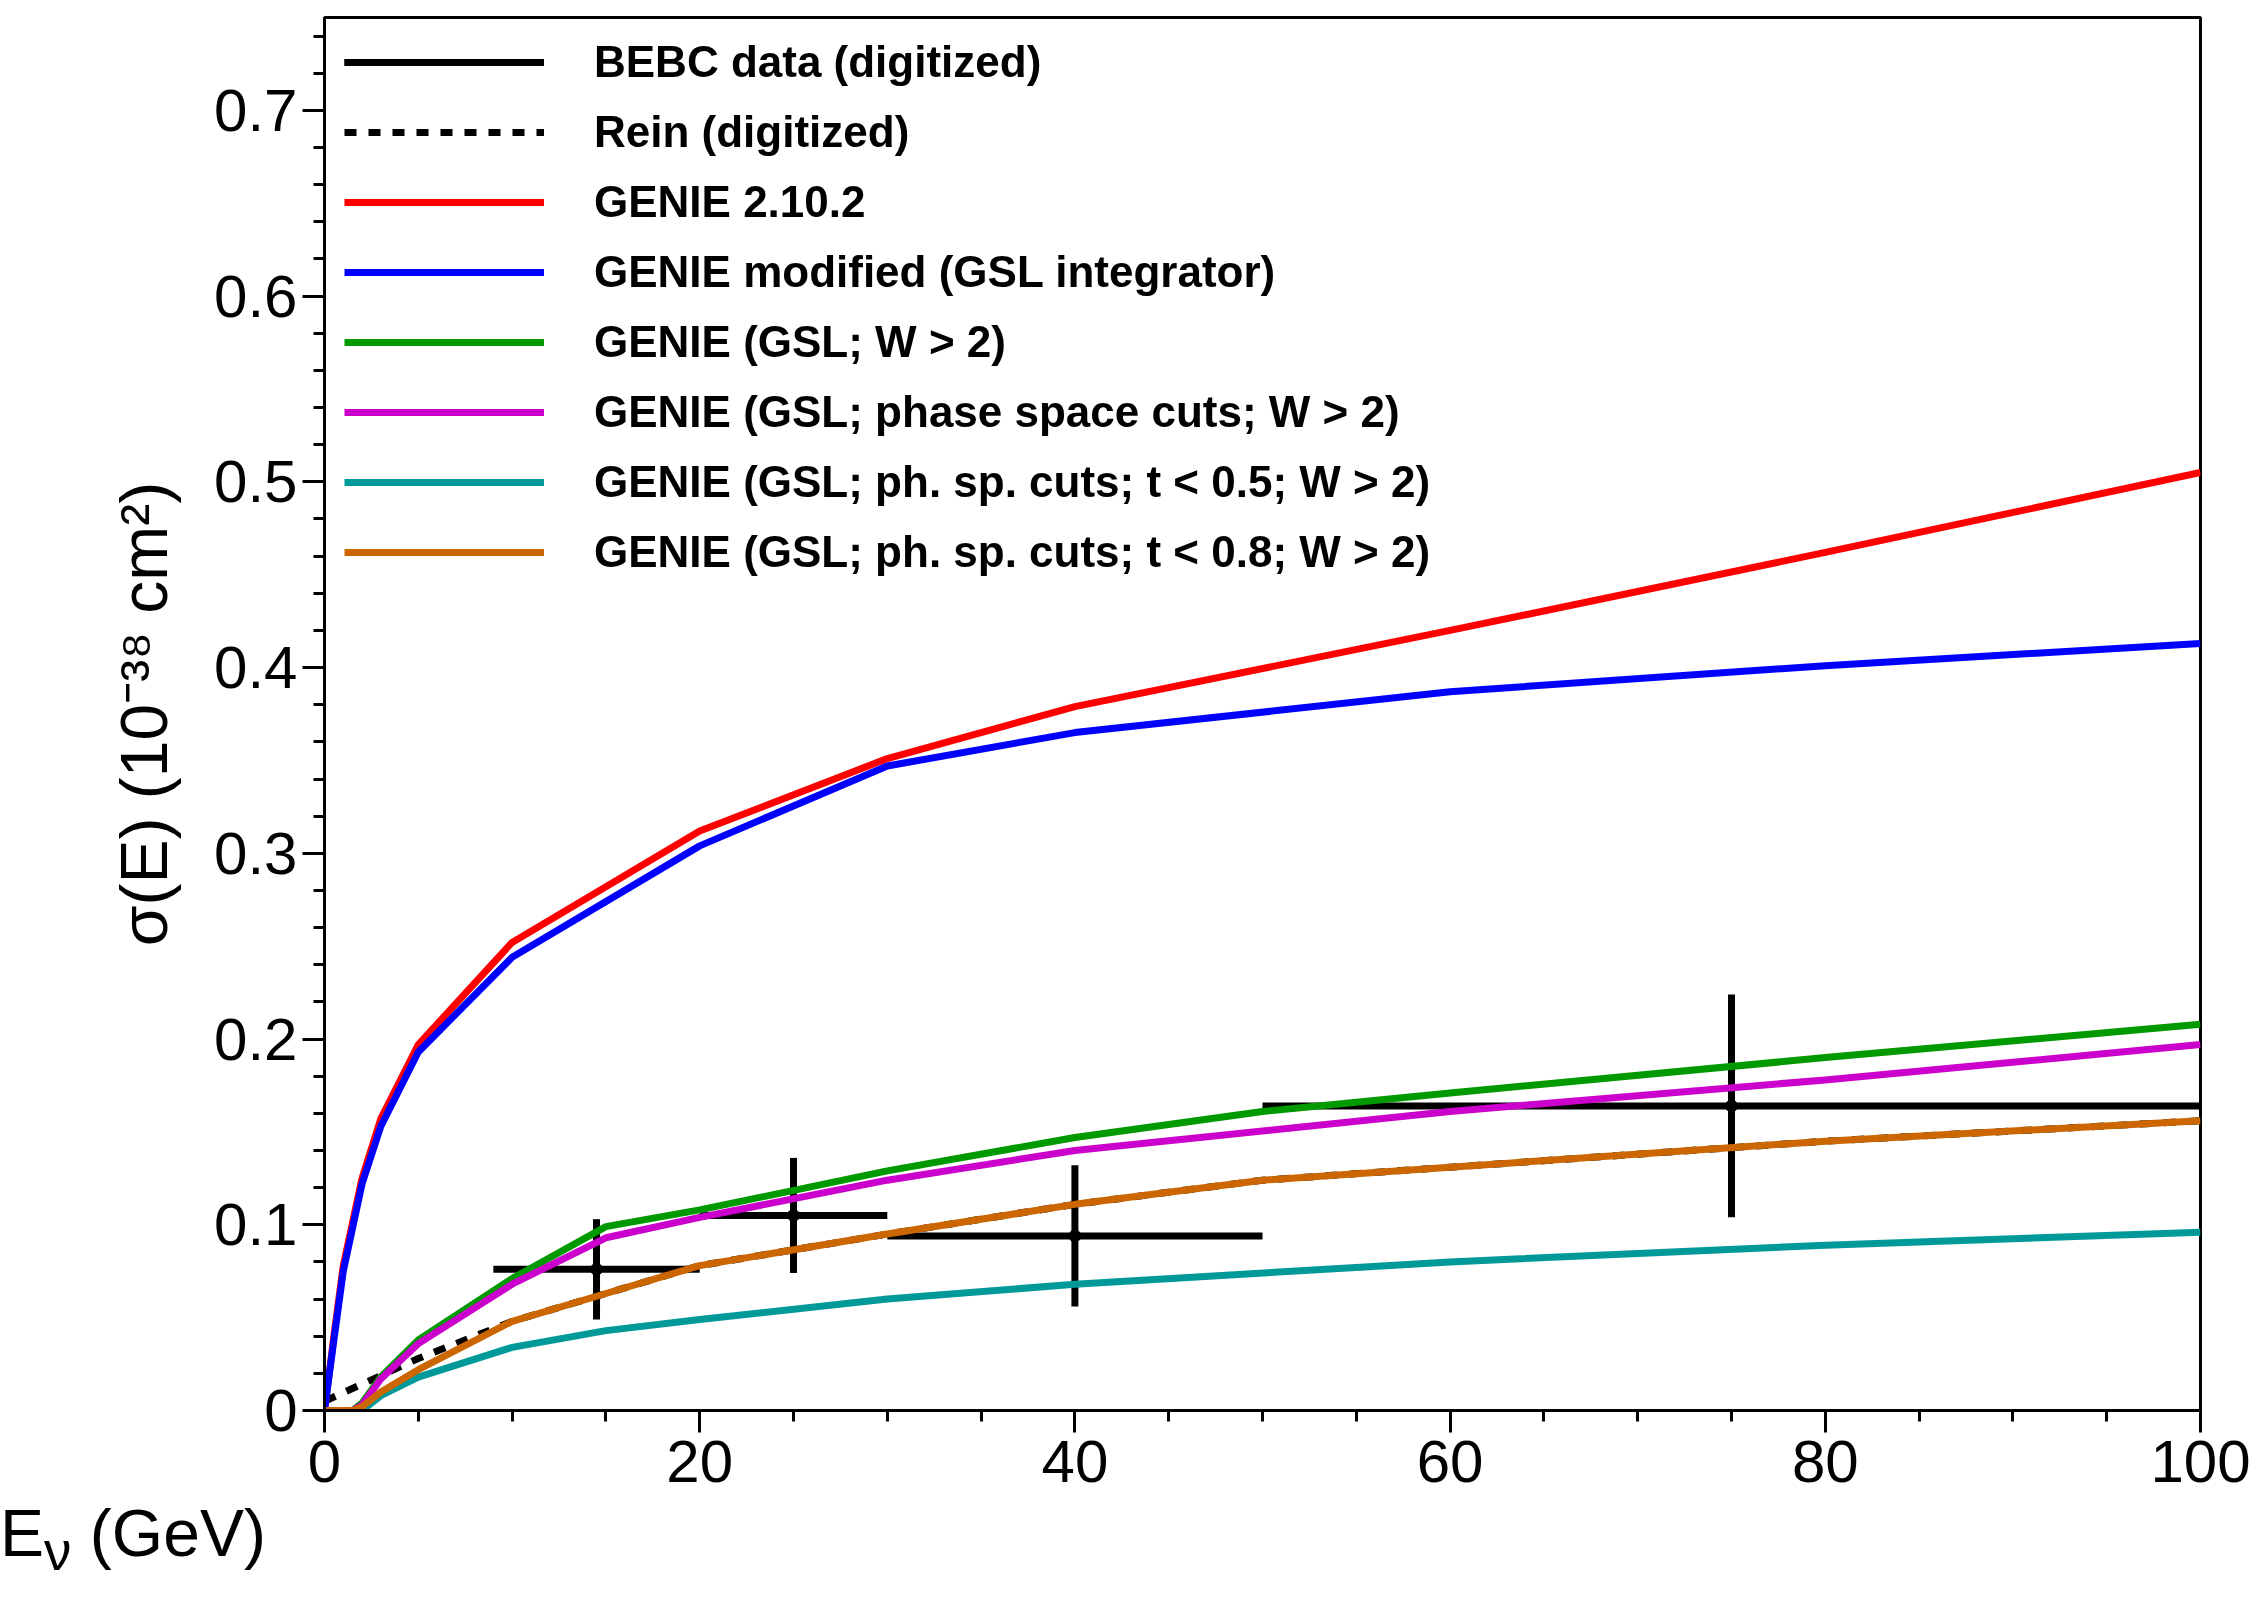 The width and height of the screenshot is (2264, 1602). I want to click on x-tick-label: 0, so click(324, 1461).